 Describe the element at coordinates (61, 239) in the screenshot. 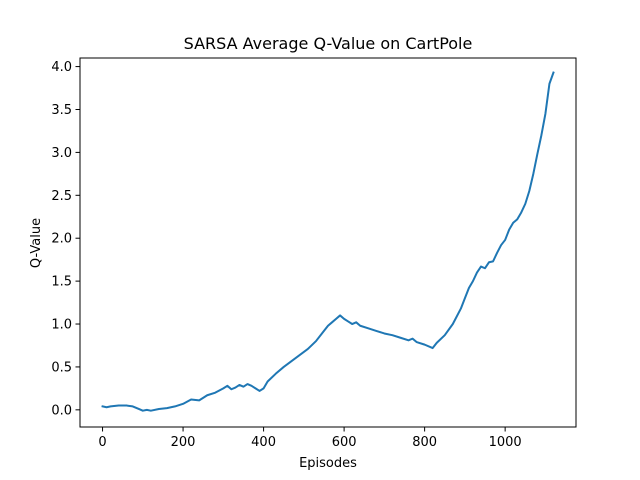

I see `y-tick-label: 2.0` at that location.